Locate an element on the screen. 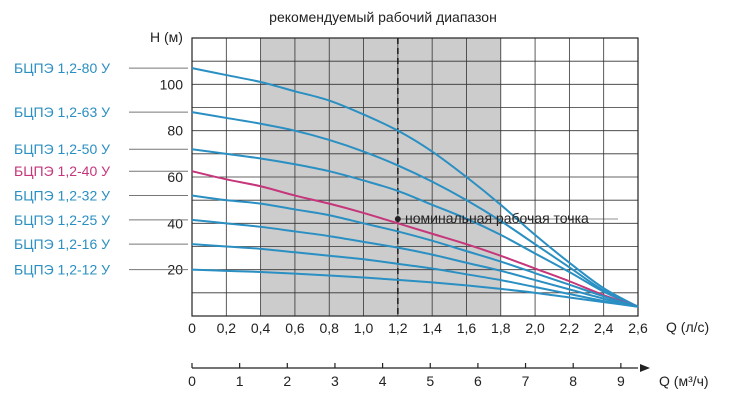 This screenshot has height=406, width=730. x-tick-label: 0 is located at coordinates (192, 328).